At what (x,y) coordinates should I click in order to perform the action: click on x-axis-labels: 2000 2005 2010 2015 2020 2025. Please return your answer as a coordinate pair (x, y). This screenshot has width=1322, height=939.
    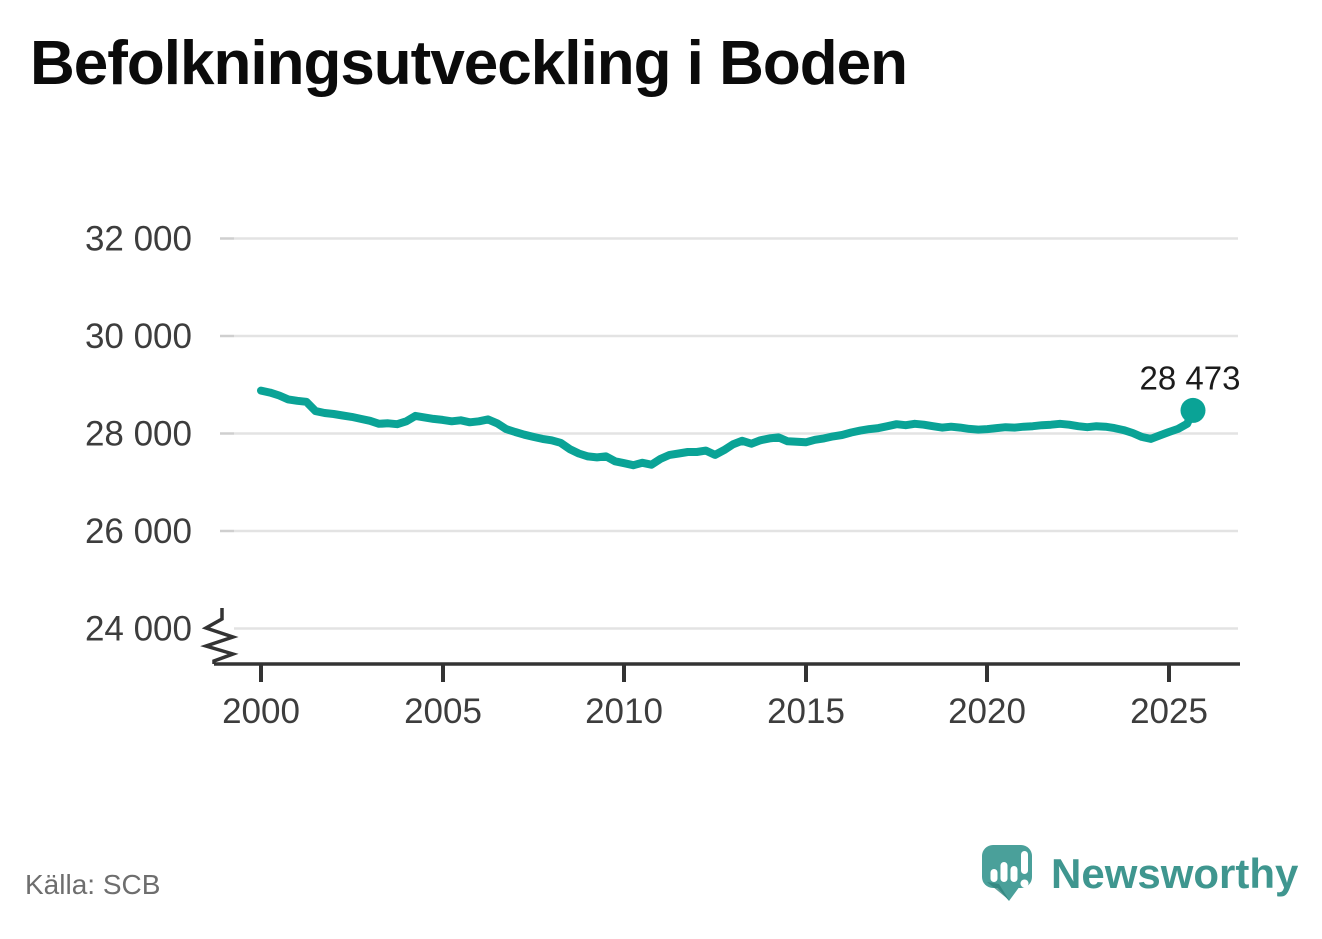
    Looking at the image, I should click on (715, 711).